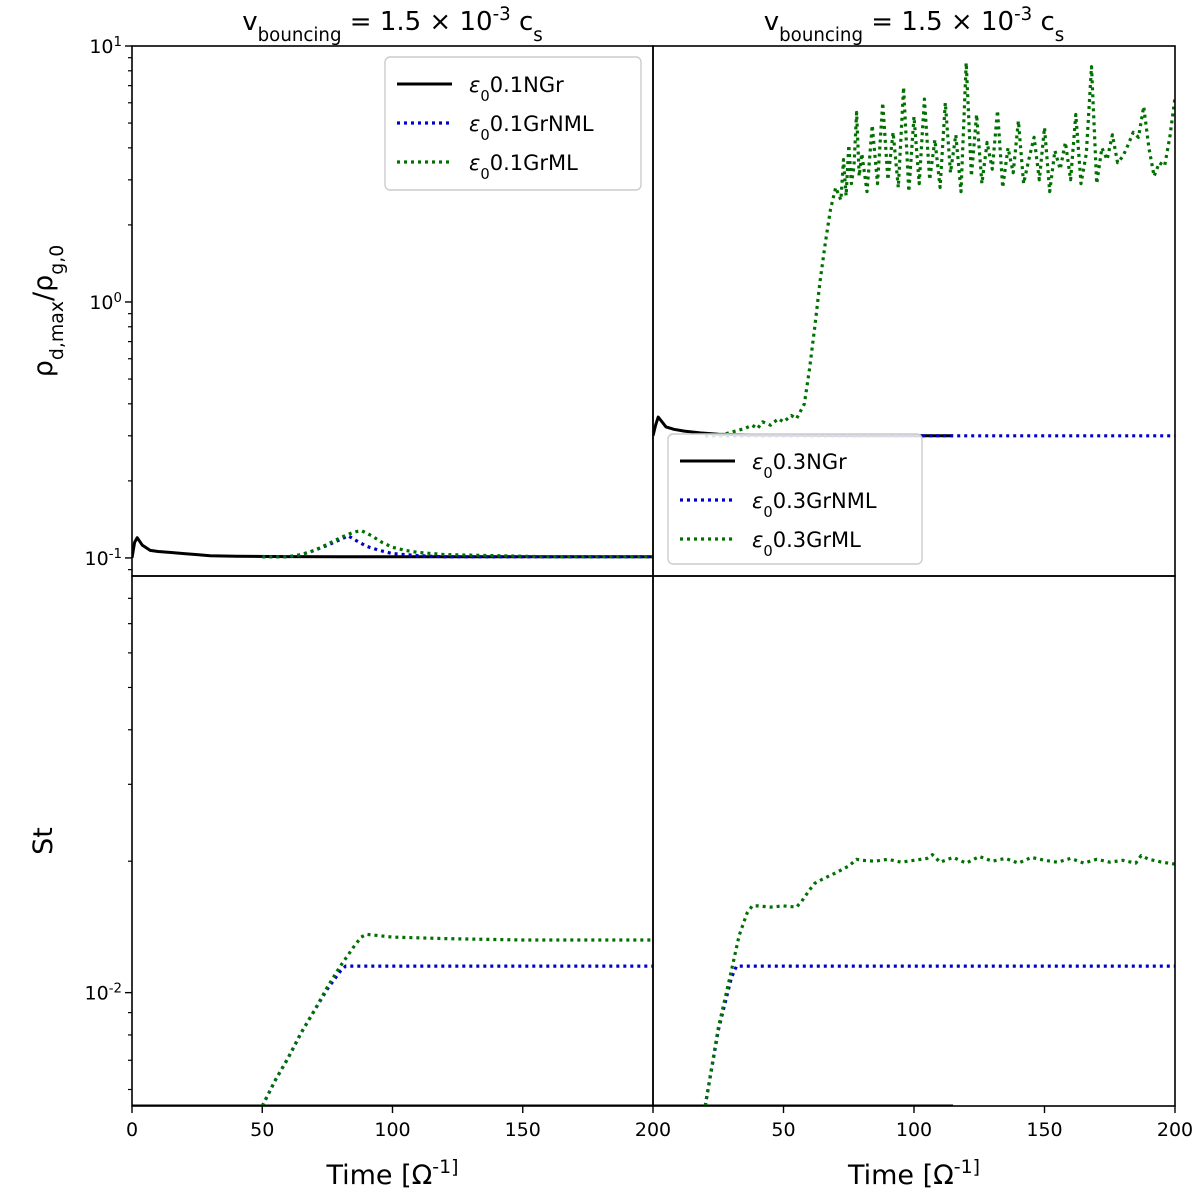  What do you see at coordinates (103, 993) in the screenshot?
I see `y-tick-label: 10-2​` at bounding box center [103, 993].